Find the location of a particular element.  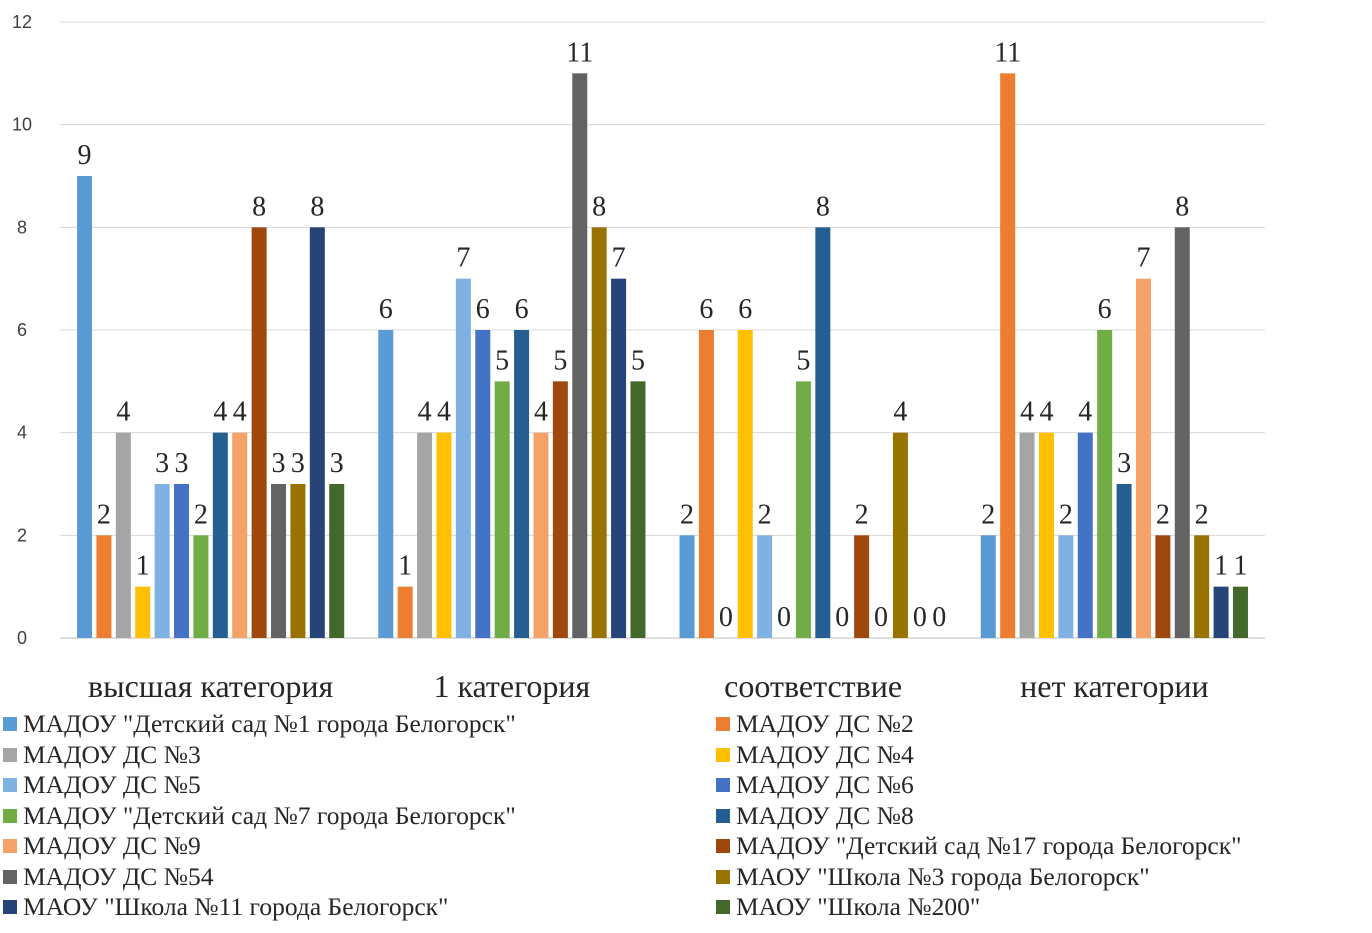

legend-label: МАДОУ ДС №9 is located at coordinates (112, 845).